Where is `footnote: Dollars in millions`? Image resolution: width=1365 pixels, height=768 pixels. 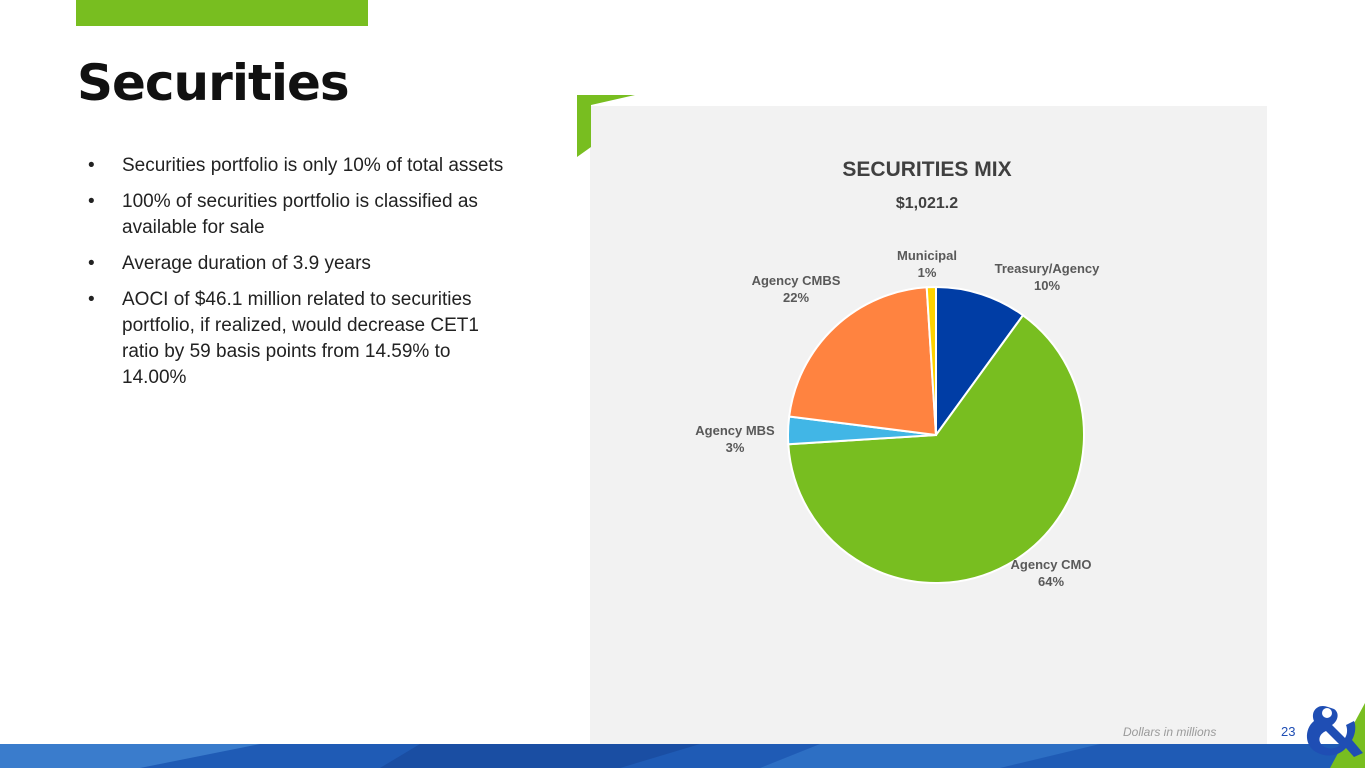
footnote: Dollars in millions is located at coordinates (1170, 732).